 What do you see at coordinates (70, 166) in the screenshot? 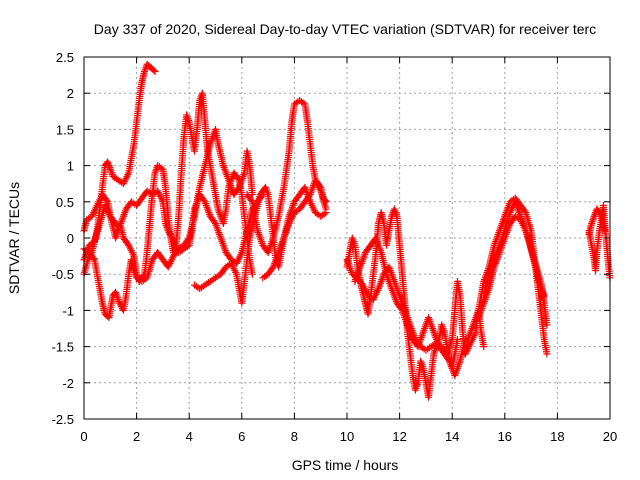
I see `y-tick-label: 1` at bounding box center [70, 166].